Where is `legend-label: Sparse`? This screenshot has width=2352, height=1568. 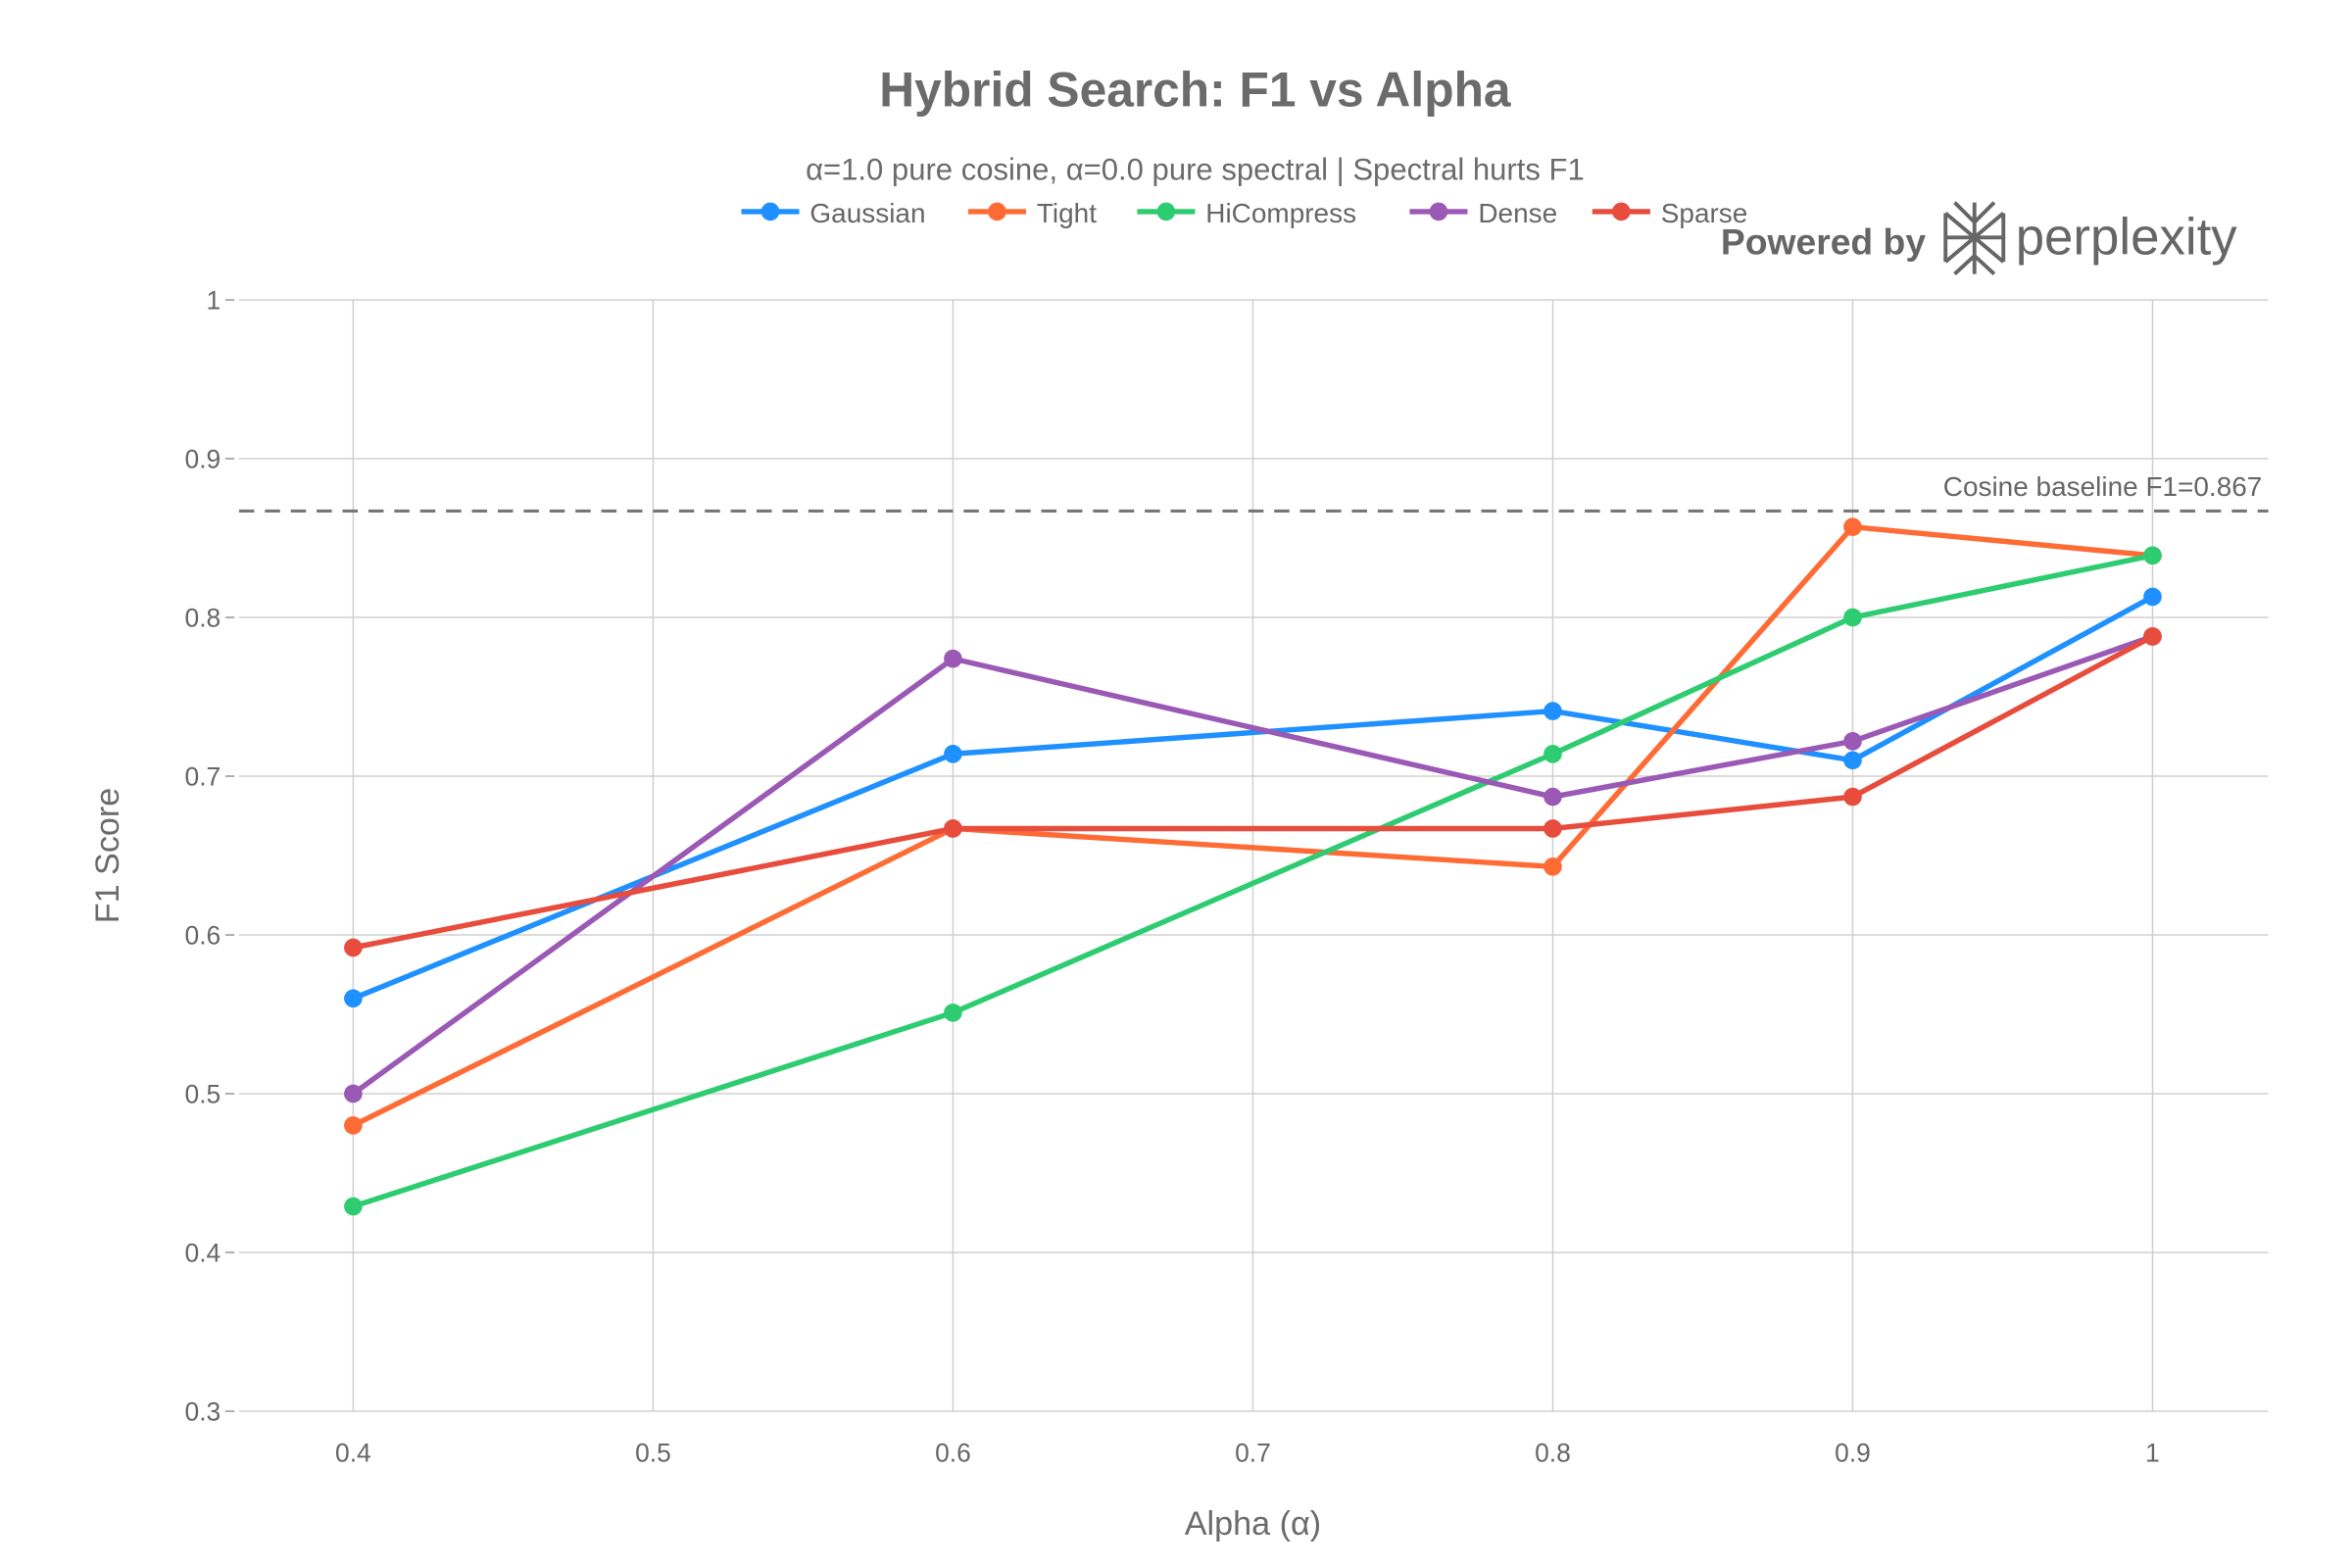
legend-label: Sparse is located at coordinates (1704, 213).